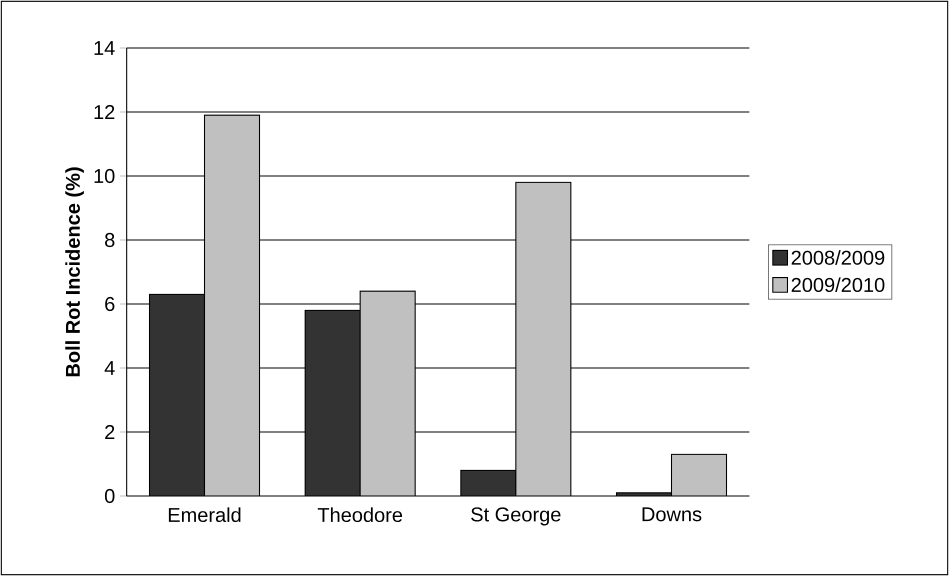  What do you see at coordinates (74, 271) in the screenshot?
I see `y-axis-title: Boll Rot Incidence (%)` at bounding box center [74, 271].